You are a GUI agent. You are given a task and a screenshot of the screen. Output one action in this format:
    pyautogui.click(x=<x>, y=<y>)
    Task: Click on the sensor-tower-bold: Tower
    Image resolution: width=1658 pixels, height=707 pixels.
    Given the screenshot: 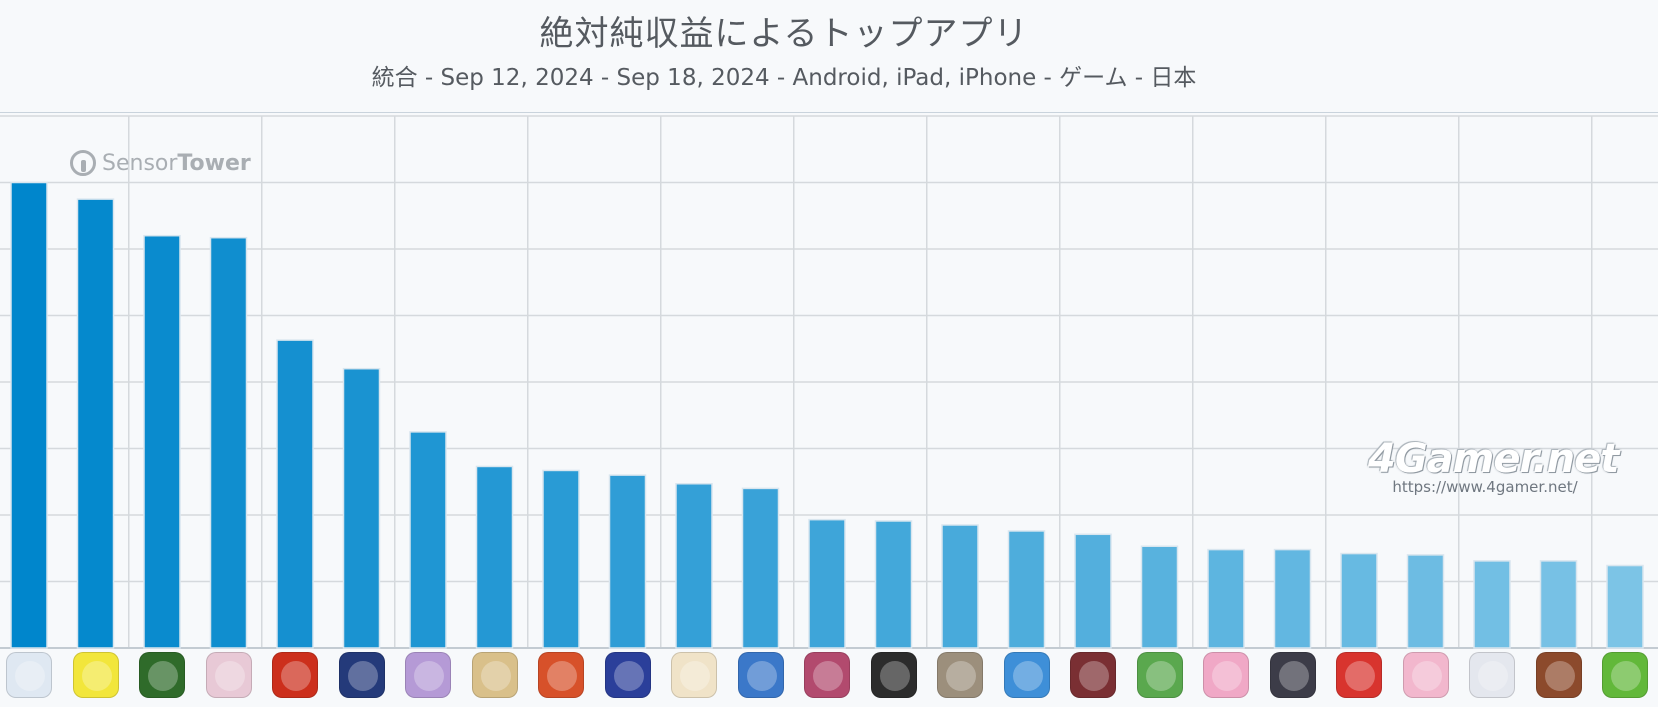 What is the action you would take?
    pyautogui.click(x=214, y=163)
    